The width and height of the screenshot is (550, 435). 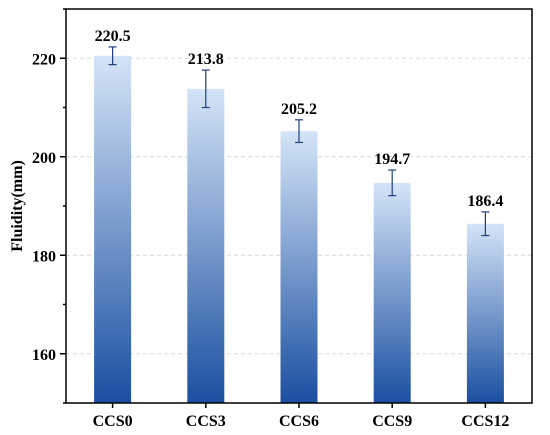 What do you see at coordinates (206, 245) in the screenshot?
I see `bar-ccs3` at bounding box center [206, 245].